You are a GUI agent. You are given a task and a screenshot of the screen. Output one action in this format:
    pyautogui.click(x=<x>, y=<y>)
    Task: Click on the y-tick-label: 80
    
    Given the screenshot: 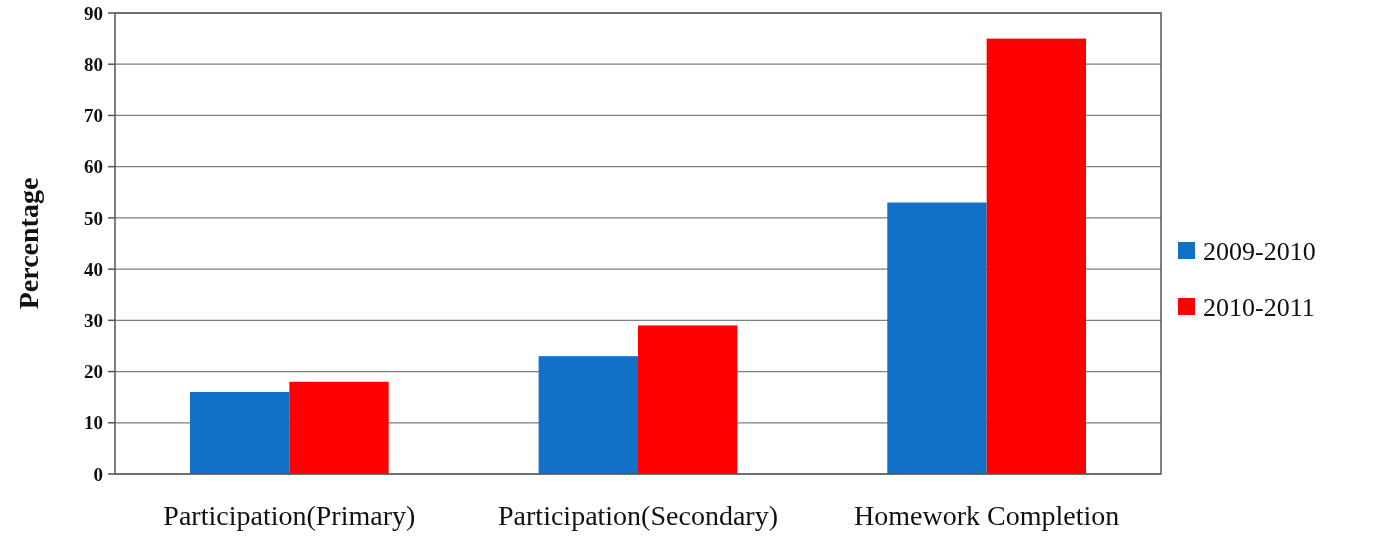 What is the action you would take?
    pyautogui.click(x=93, y=64)
    